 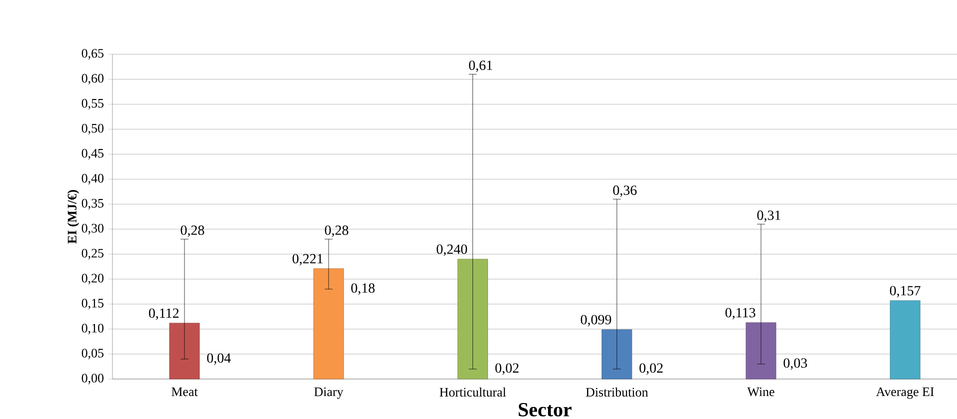 What do you see at coordinates (163, 314) in the screenshot?
I see `data-label: 0,112` at bounding box center [163, 314].